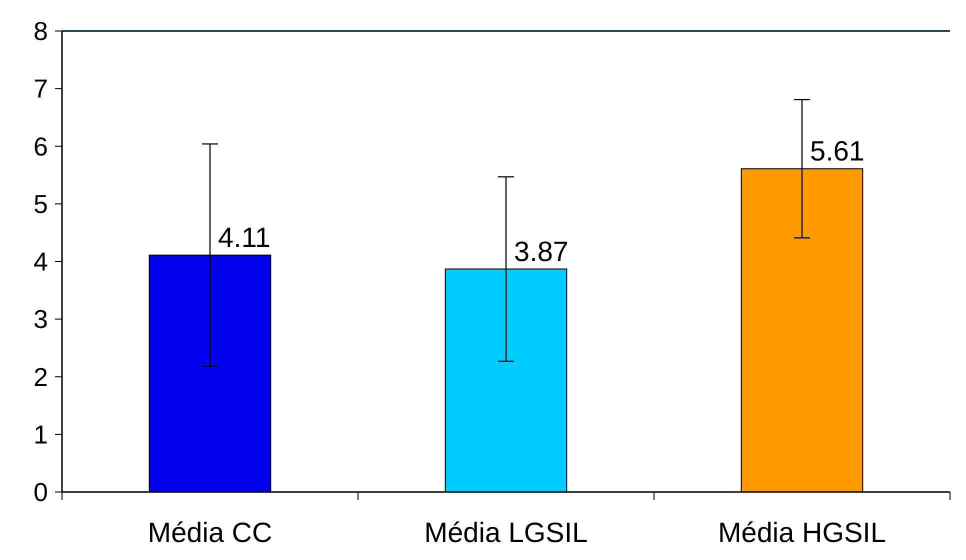 Image resolution: width=966 pixels, height=560 pixels. Describe the element at coordinates (41, 319) in the screenshot. I see `y-tick-label: 3` at that location.